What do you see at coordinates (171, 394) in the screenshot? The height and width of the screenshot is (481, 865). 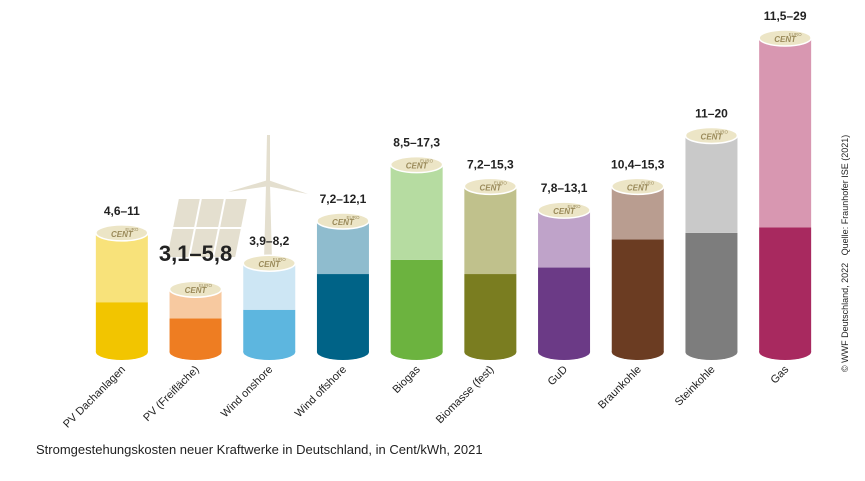 I see `category-label: PV (Freifläche)` at bounding box center [171, 394].